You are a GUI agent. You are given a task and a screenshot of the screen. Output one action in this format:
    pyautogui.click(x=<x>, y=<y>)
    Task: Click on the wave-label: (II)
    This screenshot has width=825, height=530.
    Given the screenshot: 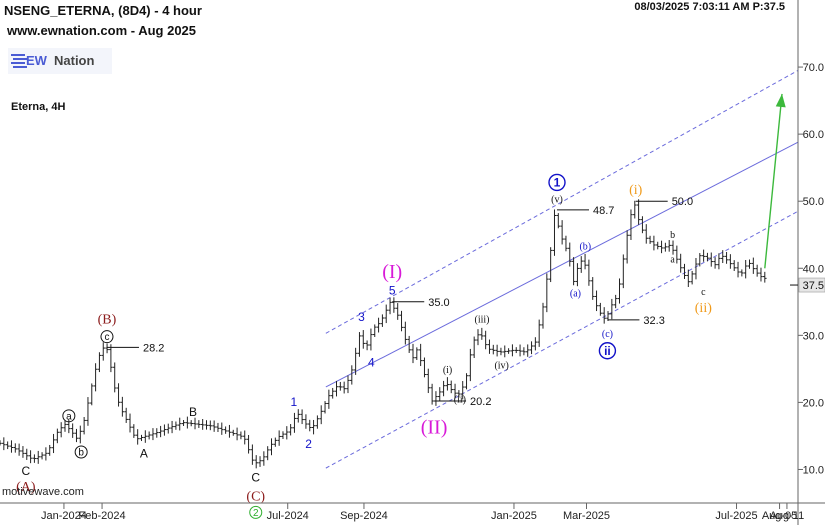 What is the action you would take?
    pyautogui.click(x=434, y=428)
    